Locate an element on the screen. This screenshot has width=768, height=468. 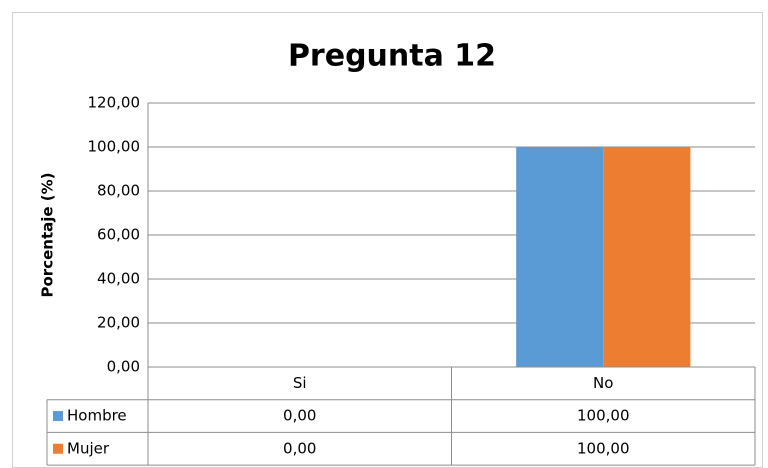
y-tick-label: 20,00 is located at coordinates (118, 323).